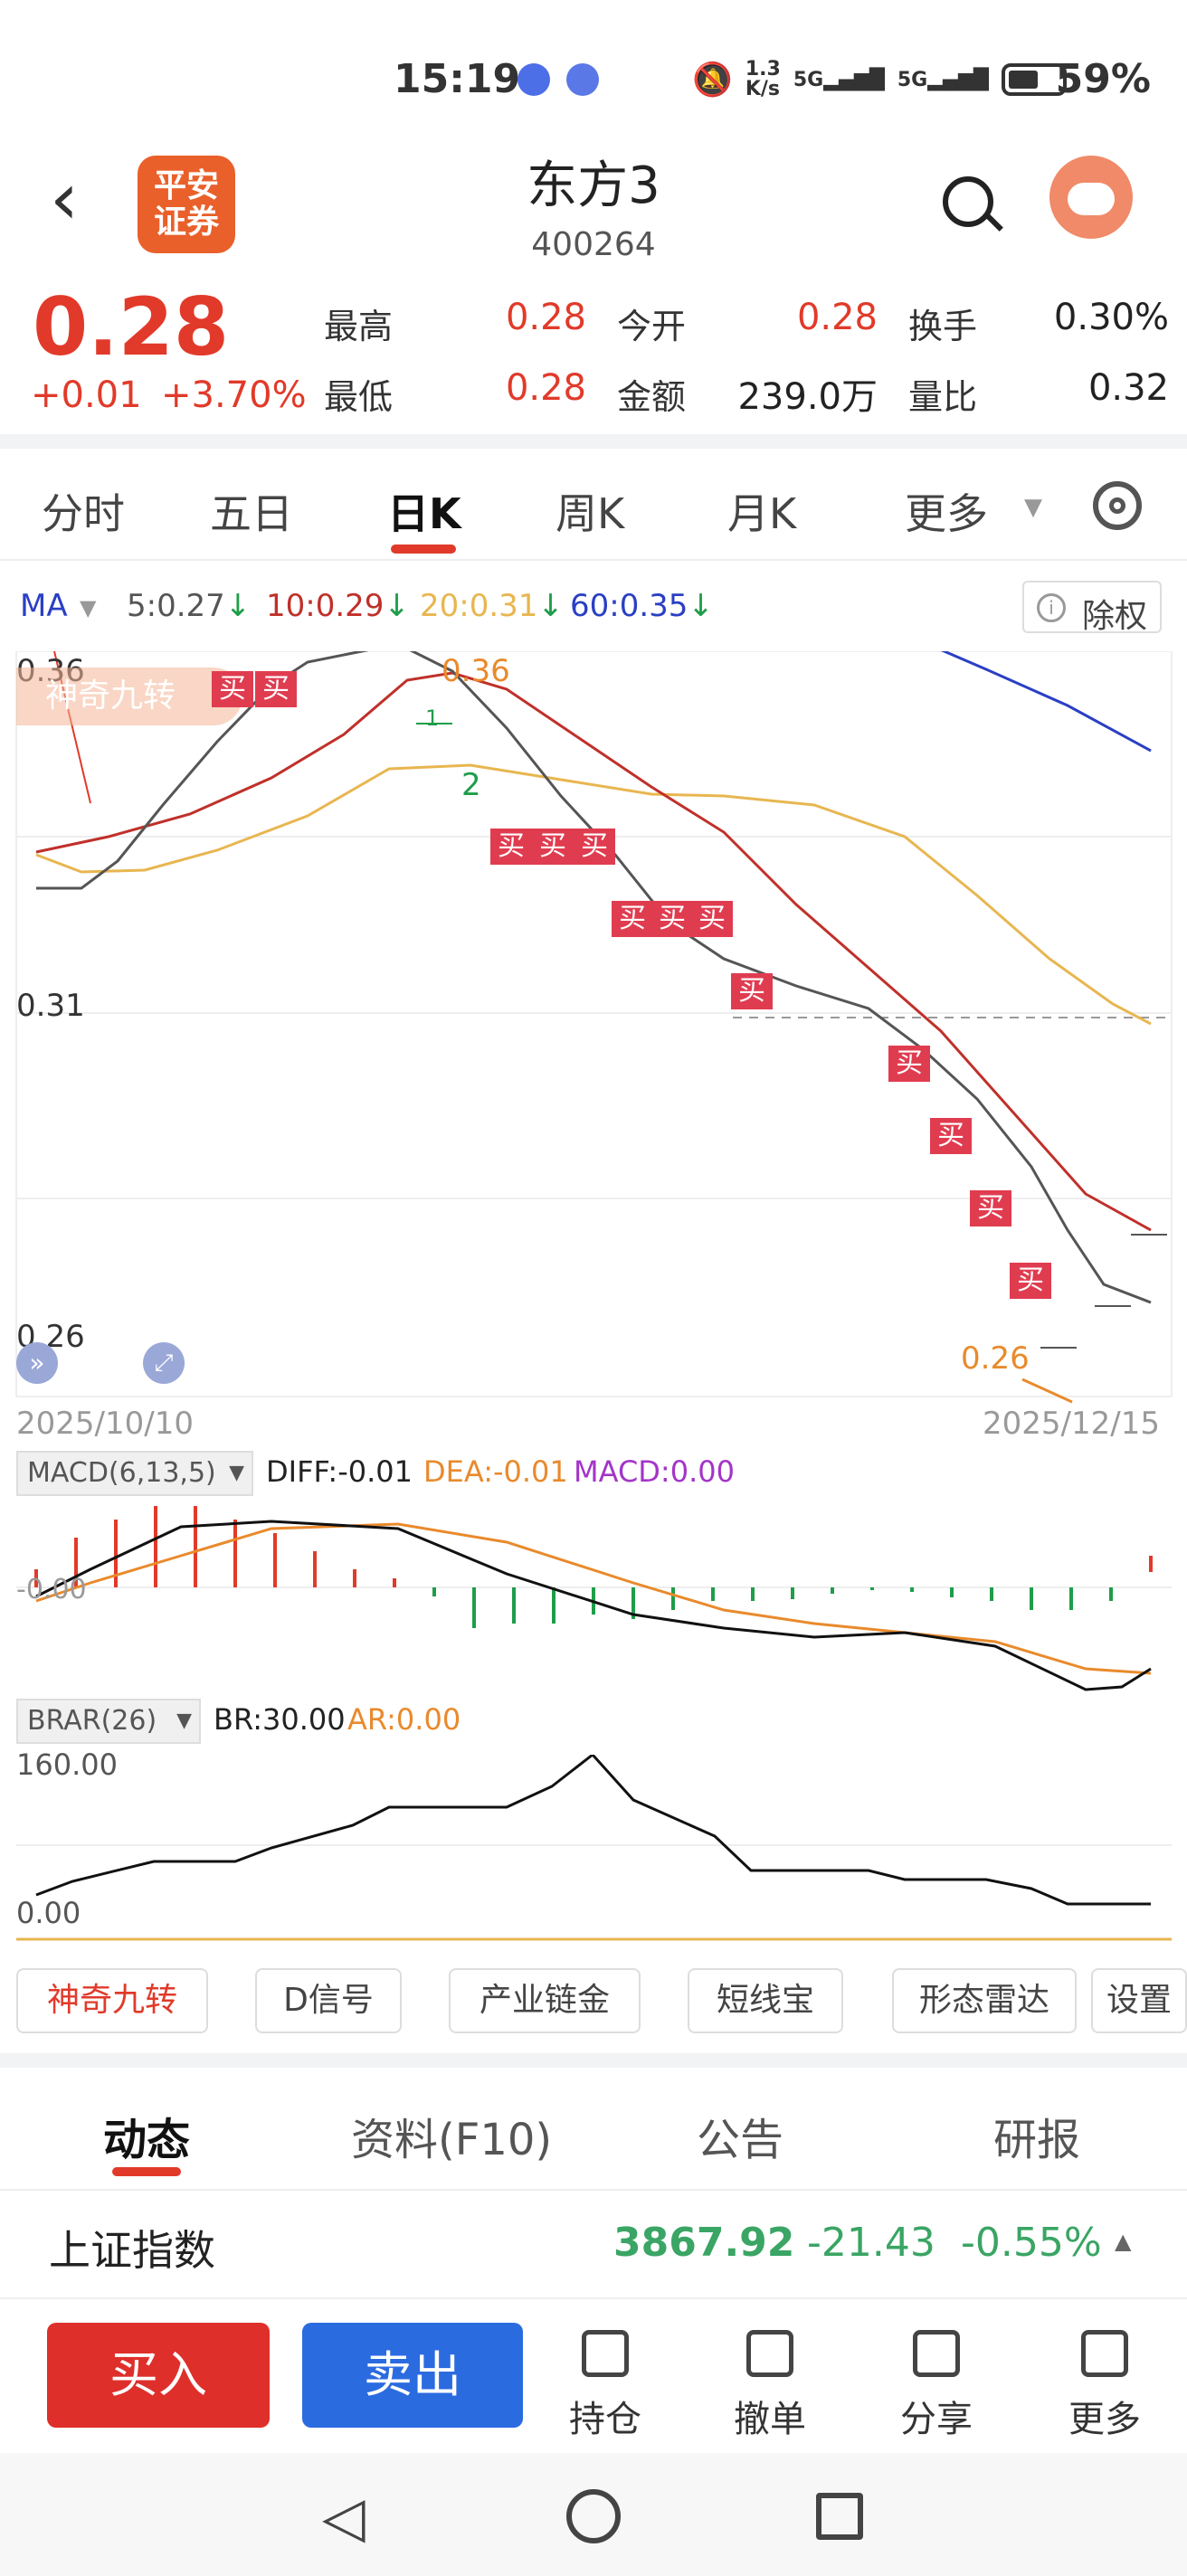 The height and width of the screenshot is (2576, 1187). What do you see at coordinates (534, 80) in the screenshot?
I see `app-notification-icon` at bounding box center [534, 80].